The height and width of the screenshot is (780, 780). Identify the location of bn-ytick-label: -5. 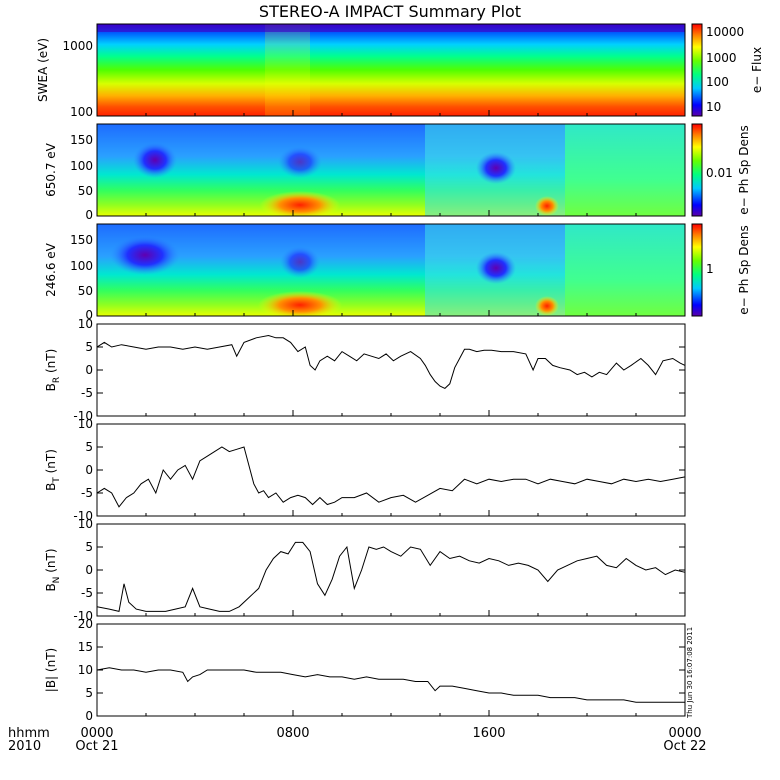
(87, 593).